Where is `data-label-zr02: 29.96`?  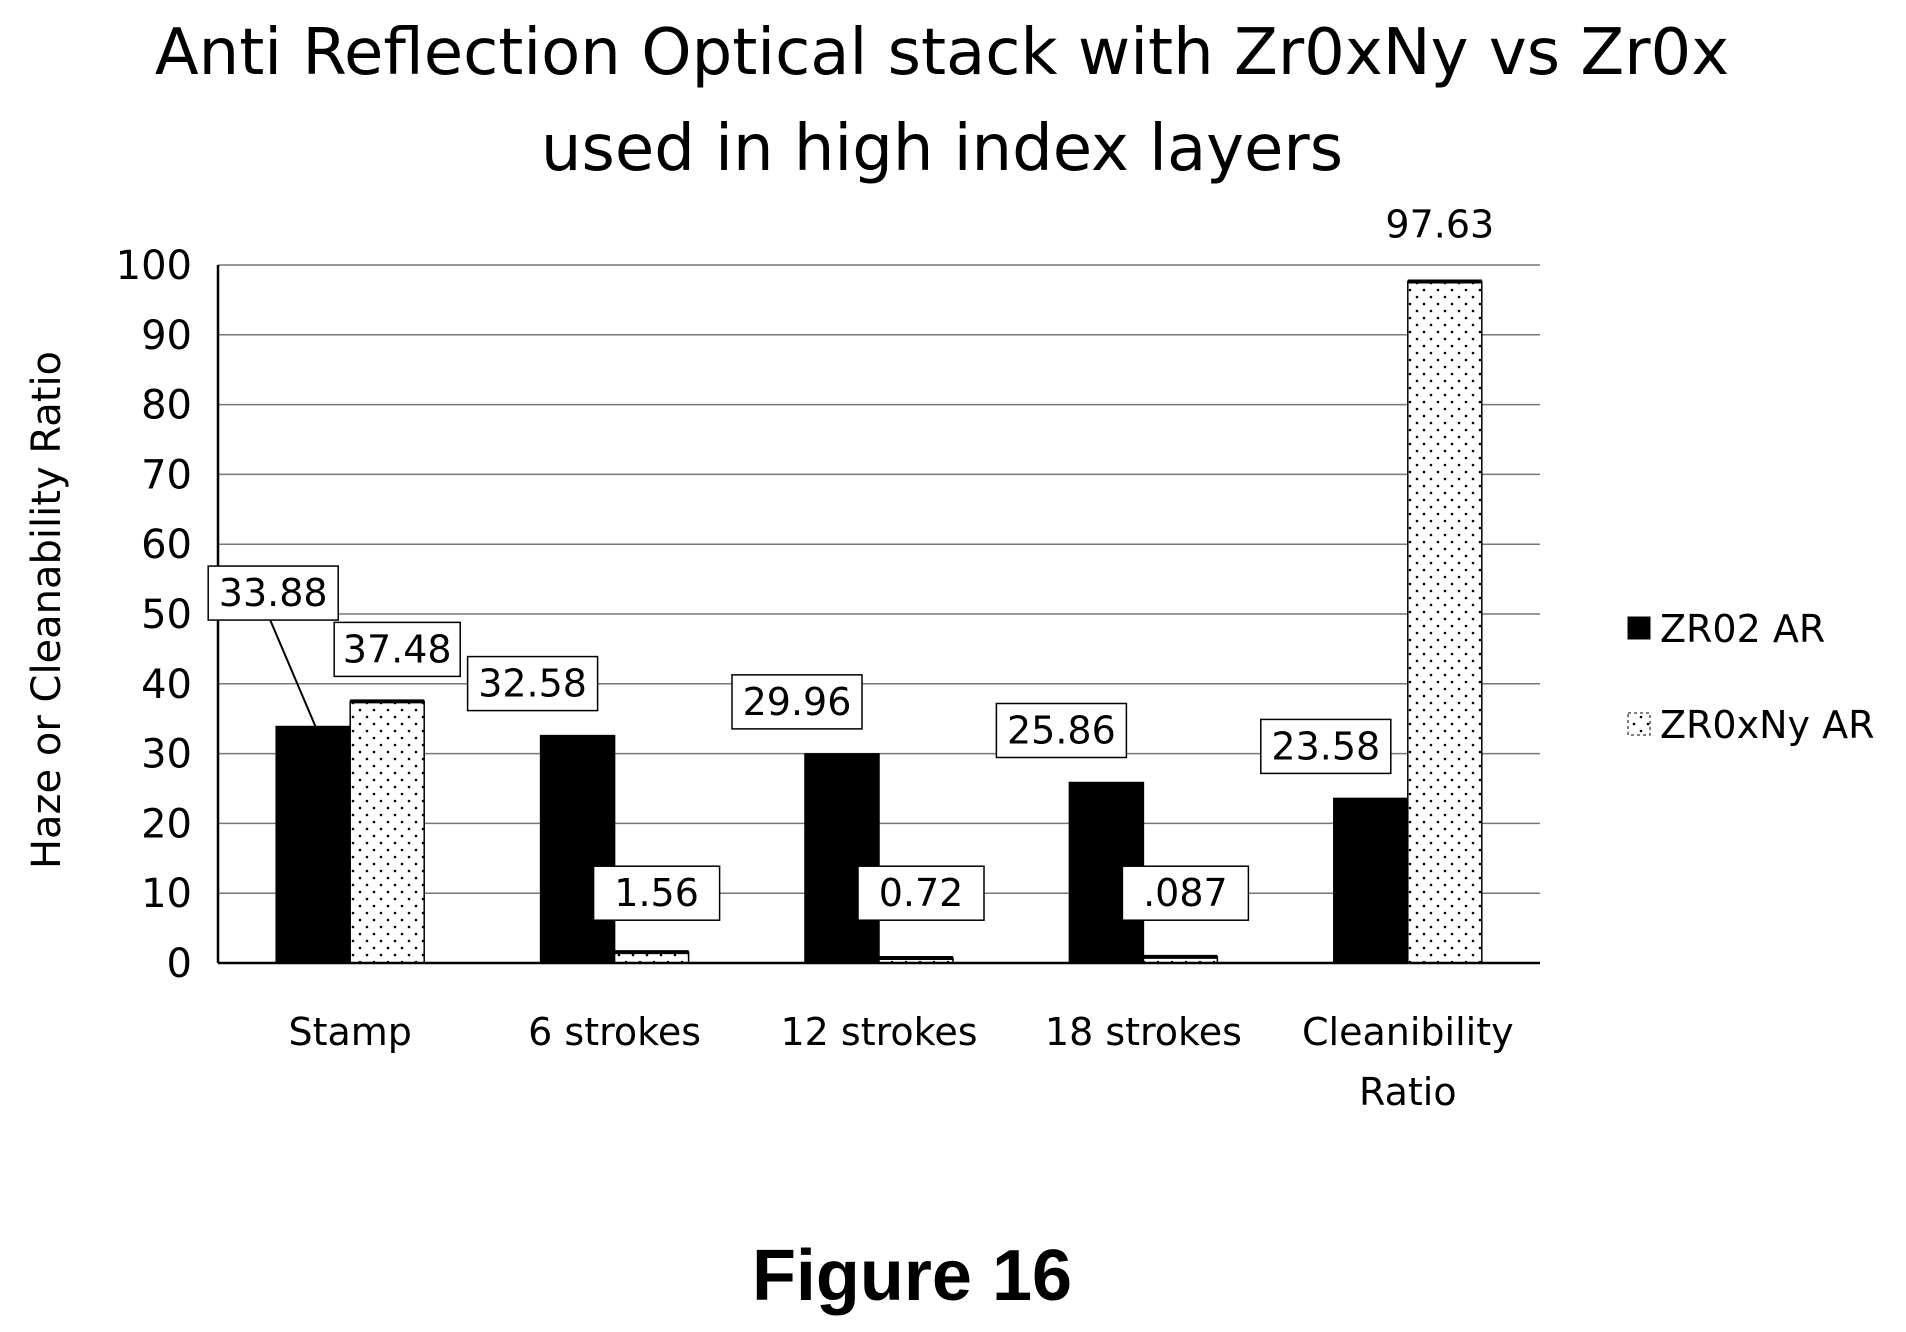 data-label-zr02: 29.96 is located at coordinates (797, 702).